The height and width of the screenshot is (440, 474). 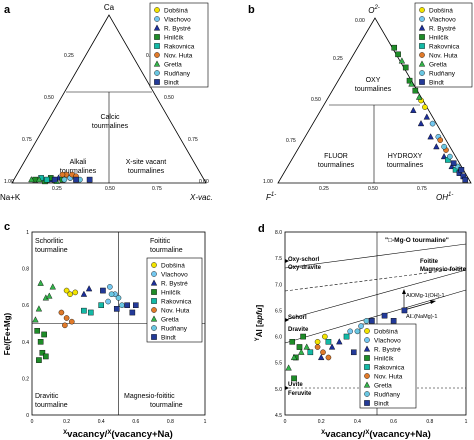 What do you see at coordinates (375, 256) in the screenshot?
I see `panel-d-line-oxy` at bounding box center [375, 256].